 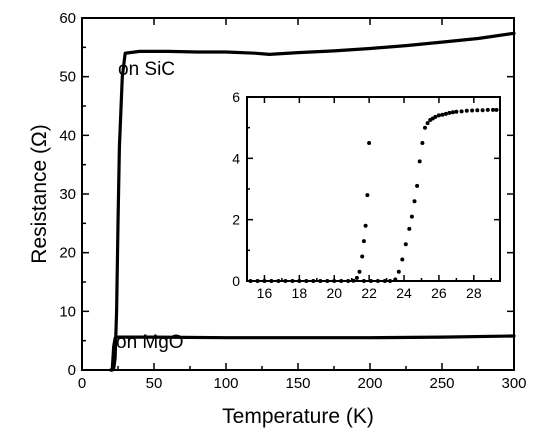 I want to click on x-tick-label: 200, so click(x=369, y=383).